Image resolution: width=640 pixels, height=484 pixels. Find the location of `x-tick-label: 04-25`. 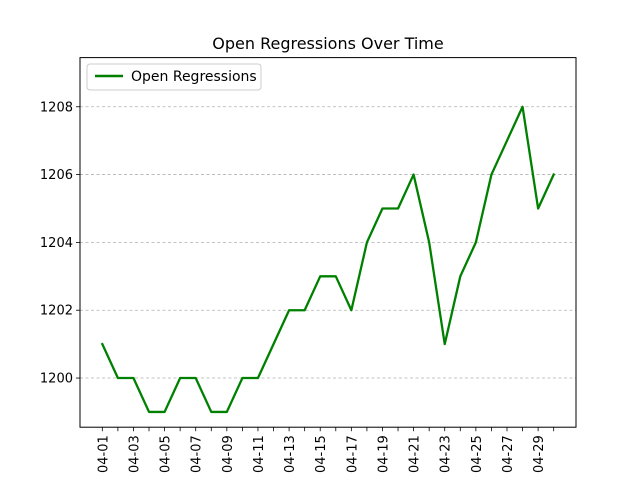

x-tick-label: 04-25 is located at coordinates (477, 454).